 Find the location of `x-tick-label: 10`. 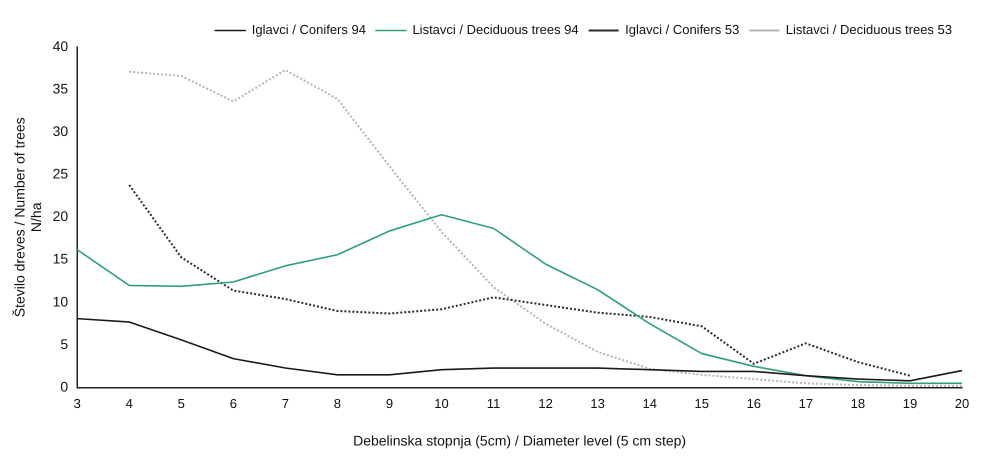

x-tick-label: 10 is located at coordinates (441, 403).